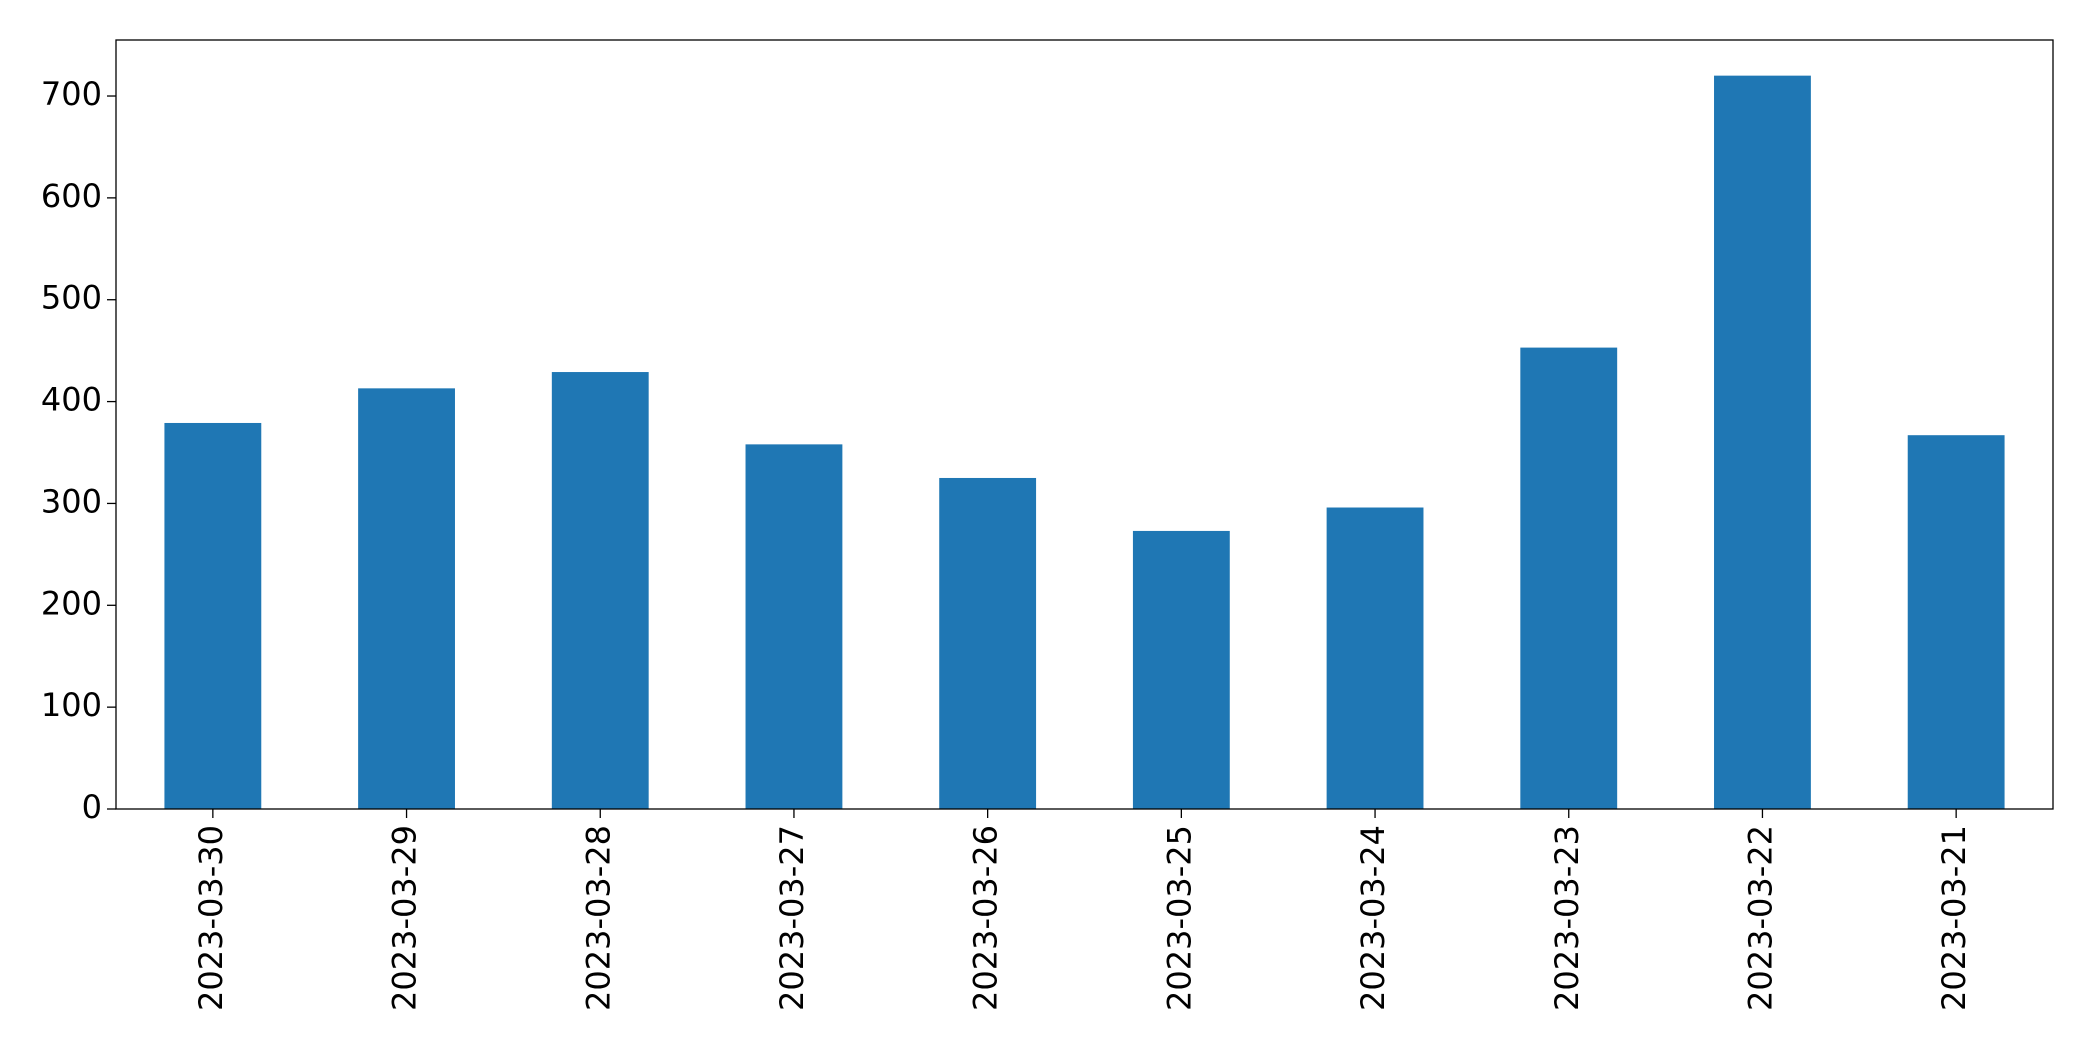 This screenshot has height=1061, width=2093. What do you see at coordinates (71, 298) in the screenshot?
I see `y-tick-label: 500` at bounding box center [71, 298].